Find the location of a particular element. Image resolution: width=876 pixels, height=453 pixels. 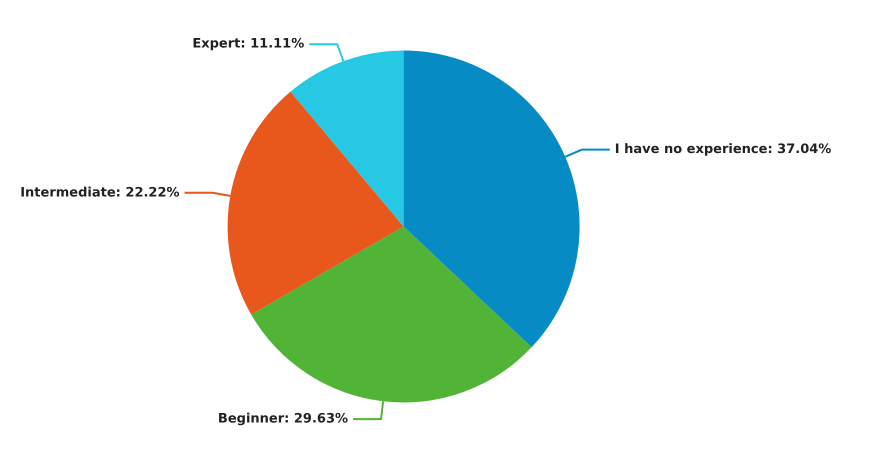

slice-label: Intermediate: 22.22% is located at coordinates (100, 192).